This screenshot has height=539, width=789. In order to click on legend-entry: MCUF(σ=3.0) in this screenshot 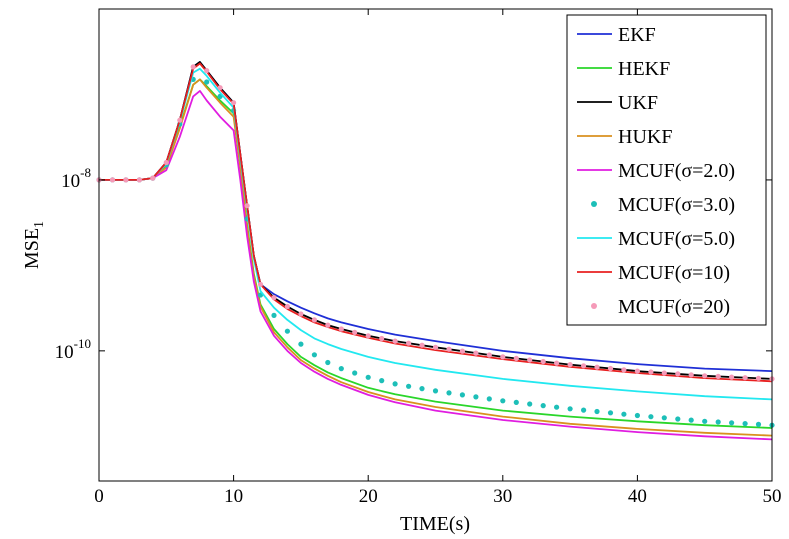, I will do `click(663, 205)`.